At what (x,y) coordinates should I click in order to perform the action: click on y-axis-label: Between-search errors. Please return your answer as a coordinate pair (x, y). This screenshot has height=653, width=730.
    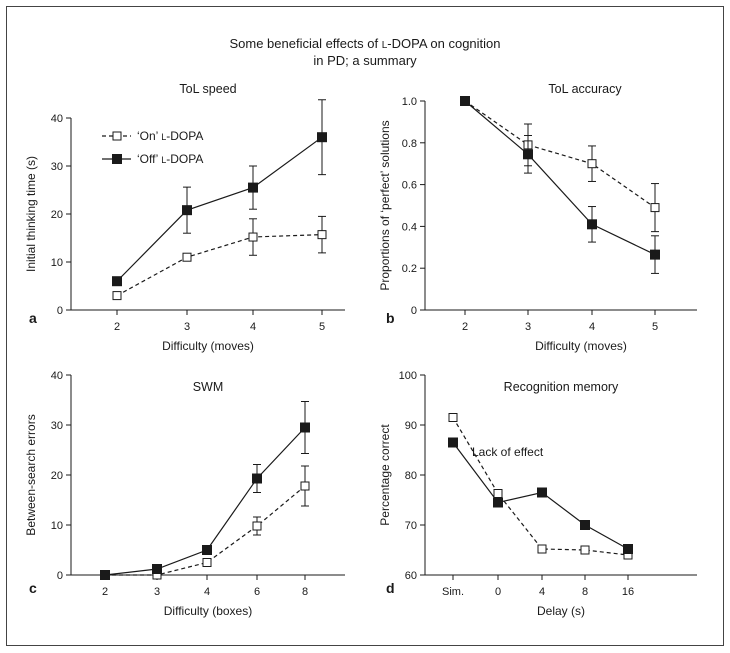
    Looking at the image, I should click on (31, 474).